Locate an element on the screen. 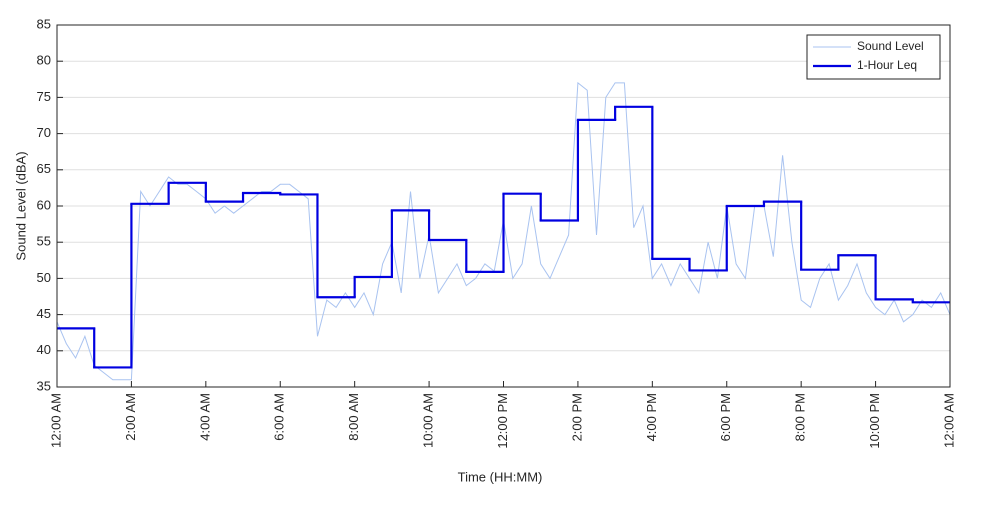  y-tick-label: 45 is located at coordinates (44, 313).